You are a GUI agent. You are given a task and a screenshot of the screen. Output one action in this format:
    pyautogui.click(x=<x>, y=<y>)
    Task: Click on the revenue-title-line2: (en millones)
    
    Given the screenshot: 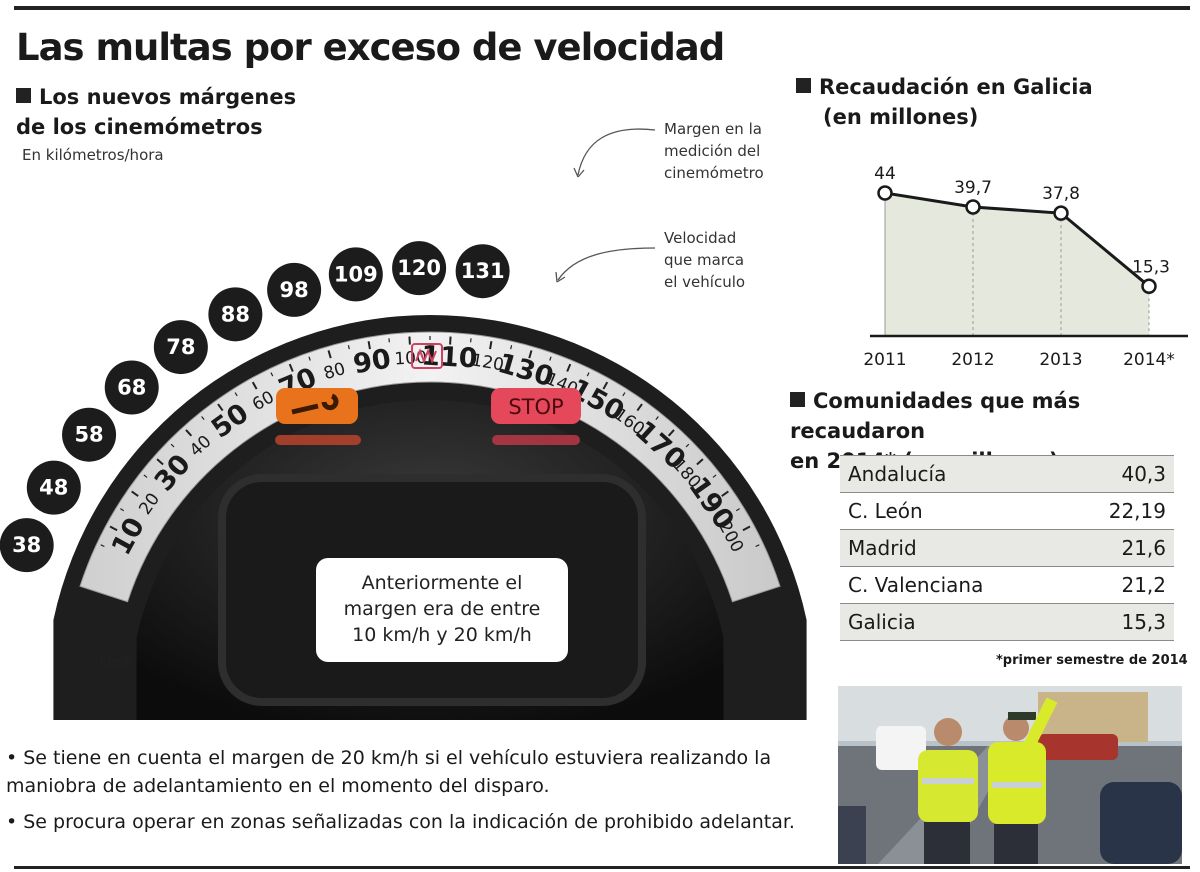 What is the action you would take?
    pyautogui.click(x=901, y=117)
    